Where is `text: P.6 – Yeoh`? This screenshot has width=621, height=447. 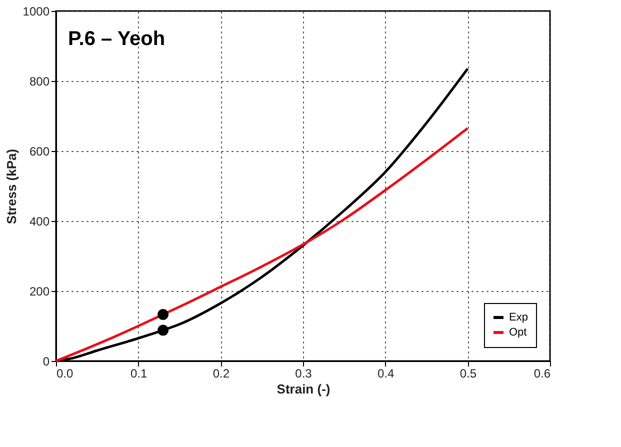
text: P.6 – Yeoh is located at coordinates (117, 39).